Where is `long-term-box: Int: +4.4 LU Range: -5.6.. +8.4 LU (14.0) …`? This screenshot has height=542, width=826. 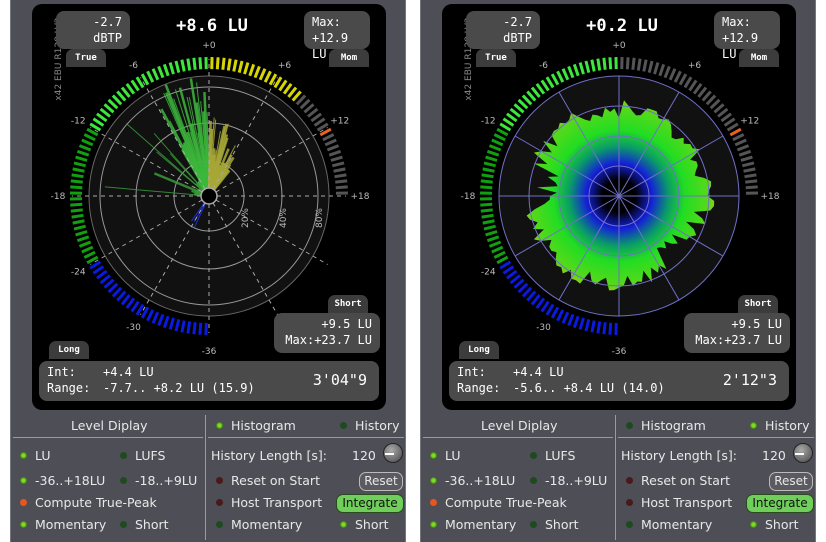 long-term-box: Int: +4.4 LU Range: -5.6.. +8.4 LU (14.0) … is located at coordinates (619, 381).